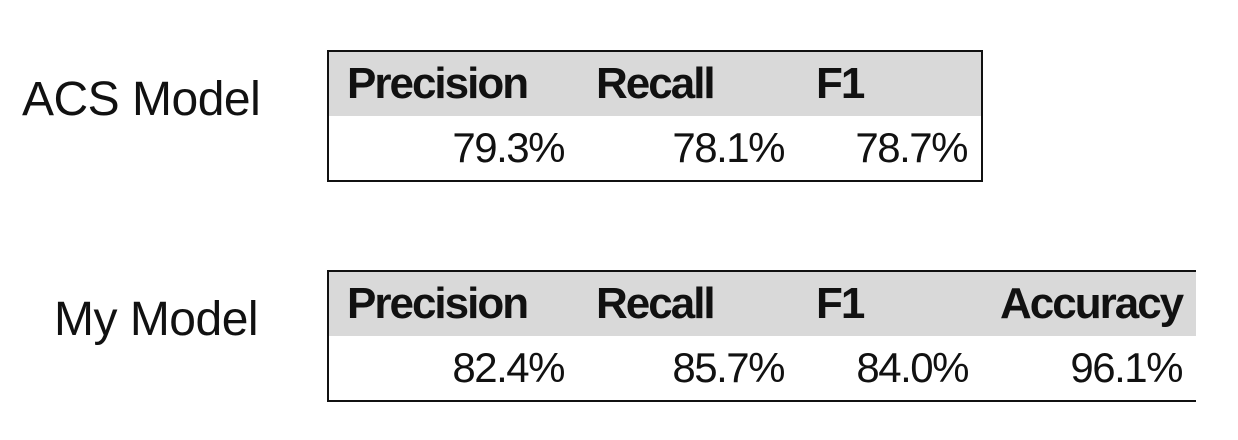 This screenshot has width=1238, height=440. I want to click on acs-header-recall: Recall, so click(688, 83).